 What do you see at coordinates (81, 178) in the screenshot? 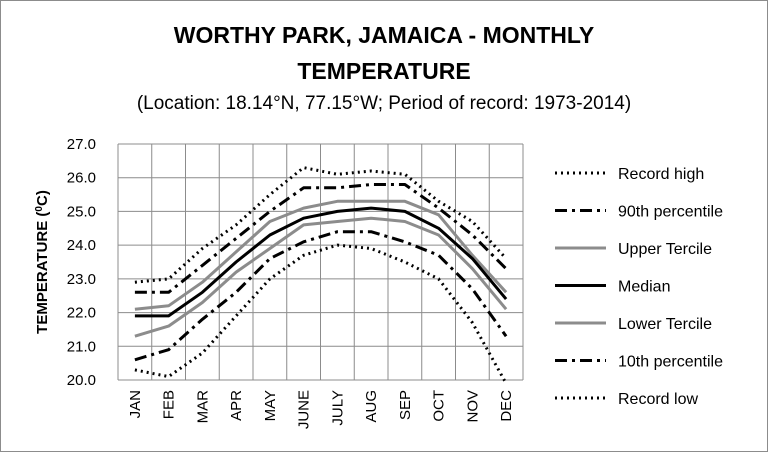
I see `y-tick-label: 26.0` at bounding box center [81, 178].